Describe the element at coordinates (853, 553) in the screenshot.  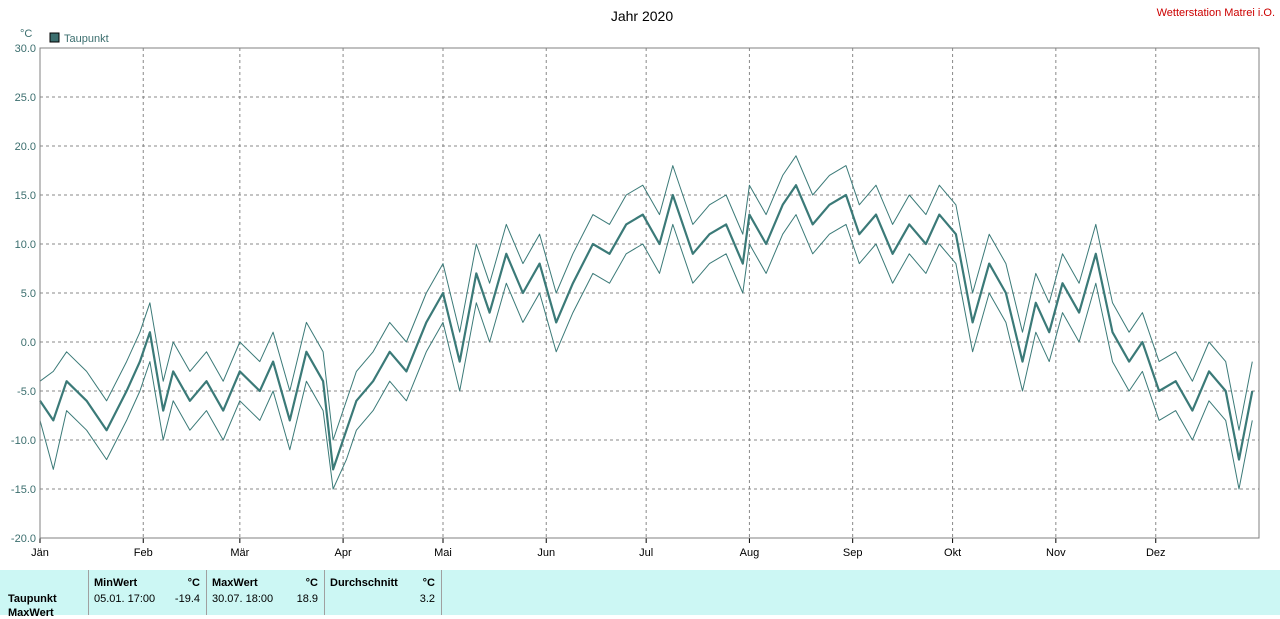
I see `x-tick-label: Sep` at that location.